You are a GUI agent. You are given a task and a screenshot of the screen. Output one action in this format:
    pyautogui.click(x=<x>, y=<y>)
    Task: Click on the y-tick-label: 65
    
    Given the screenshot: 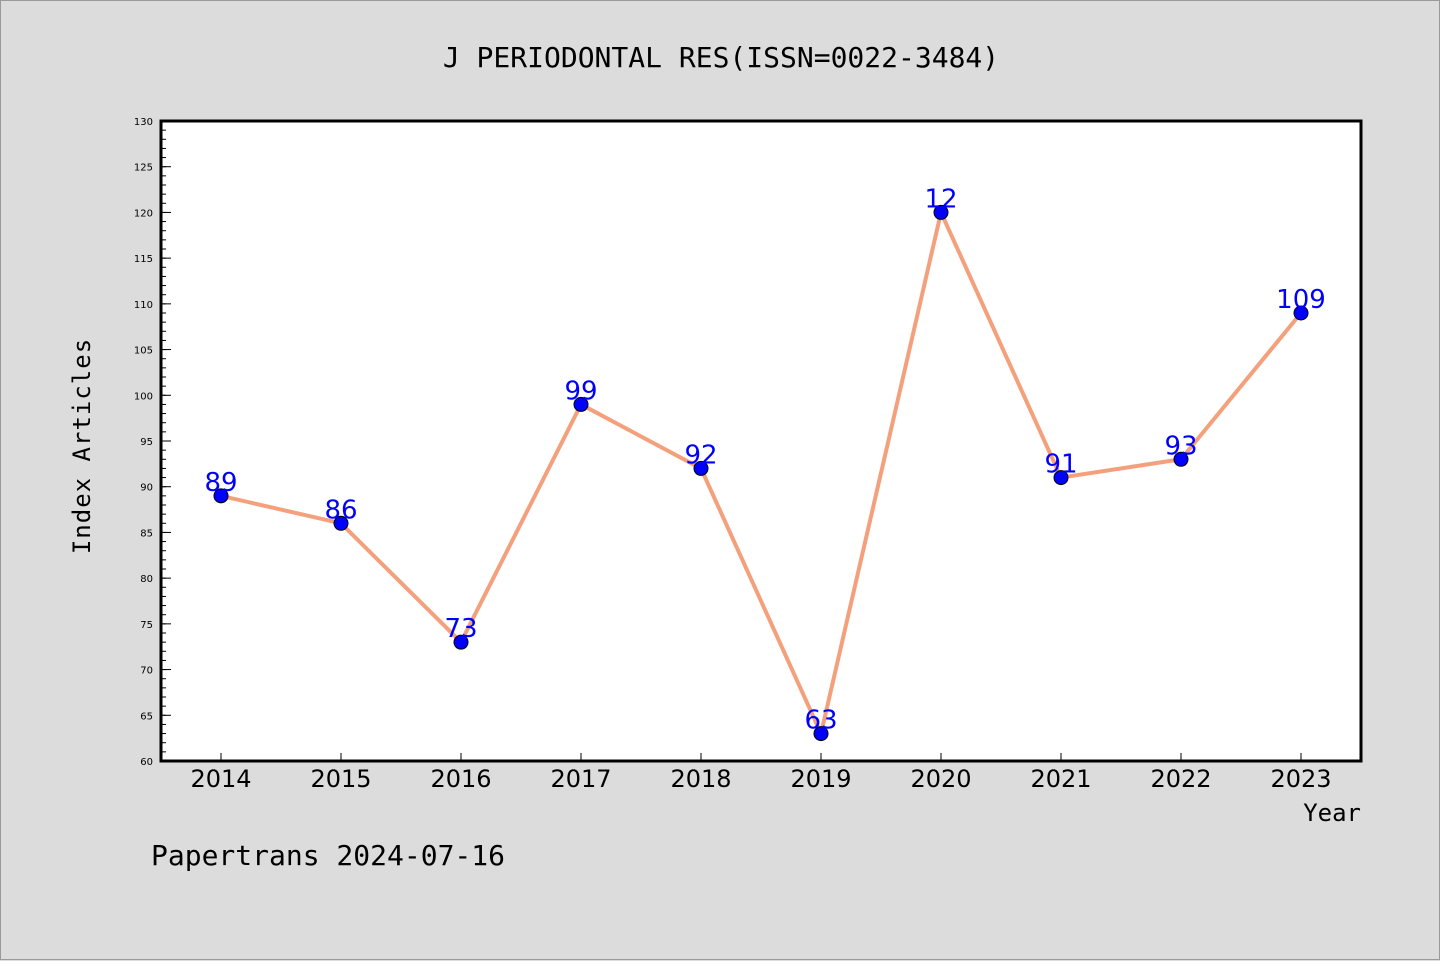 What is the action you would take?
    pyautogui.click(x=146, y=716)
    